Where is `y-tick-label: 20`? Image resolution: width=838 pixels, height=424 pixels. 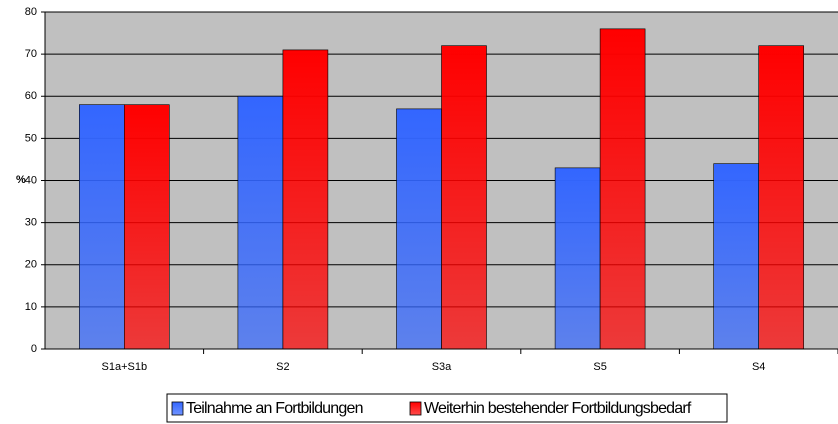 y-tick-label: 20 is located at coordinates (31, 265).